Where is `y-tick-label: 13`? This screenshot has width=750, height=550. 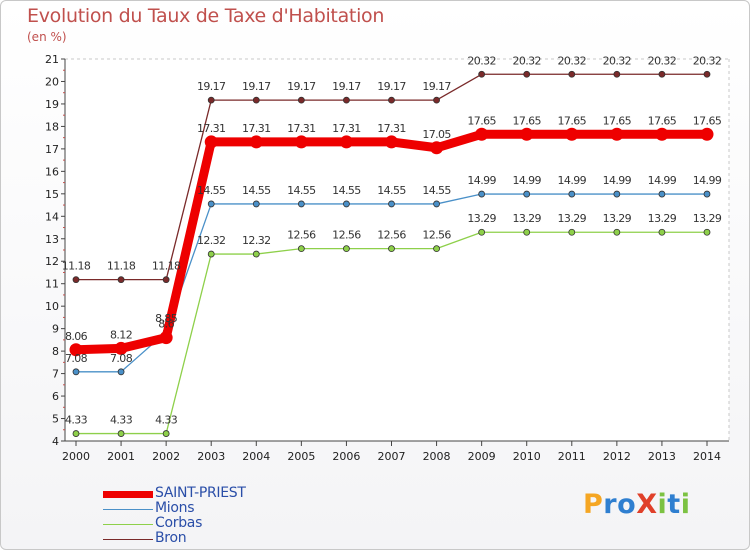 y-tick-label: 13 is located at coordinates (52, 239).